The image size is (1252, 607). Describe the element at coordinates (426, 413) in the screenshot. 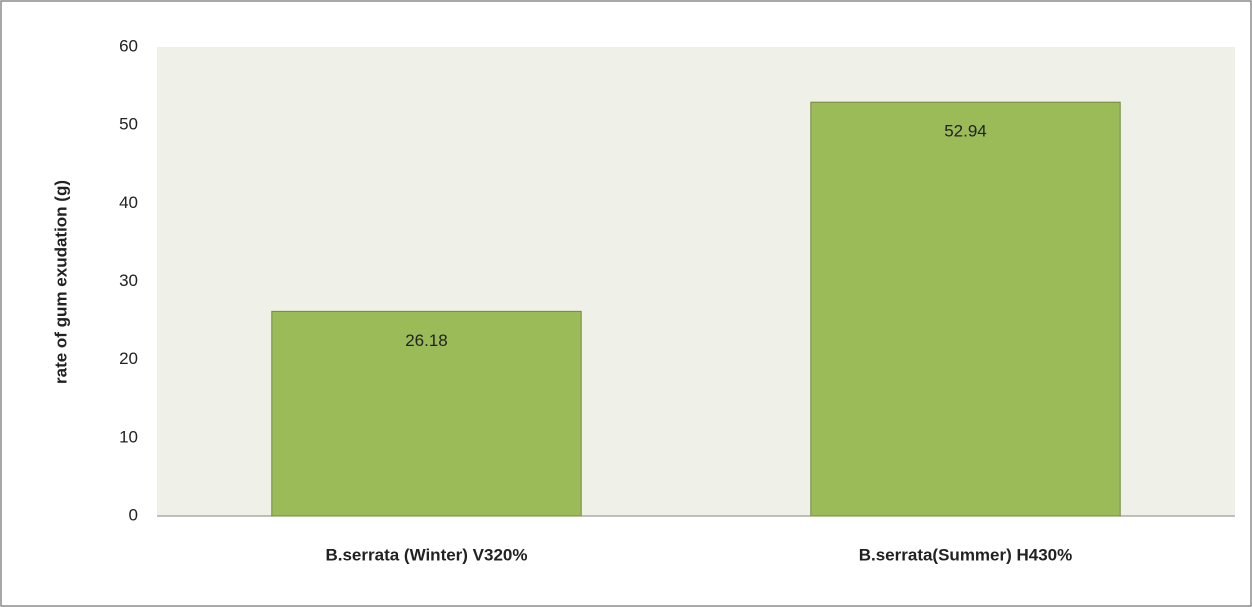

I see `bar` at that location.